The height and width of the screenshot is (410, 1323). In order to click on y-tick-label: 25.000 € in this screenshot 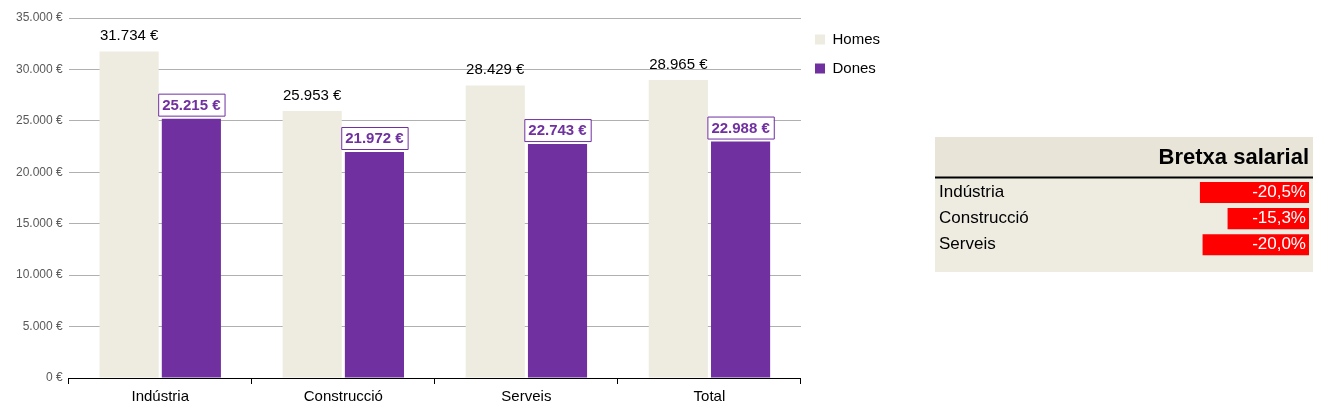, I will do `click(39, 120)`.